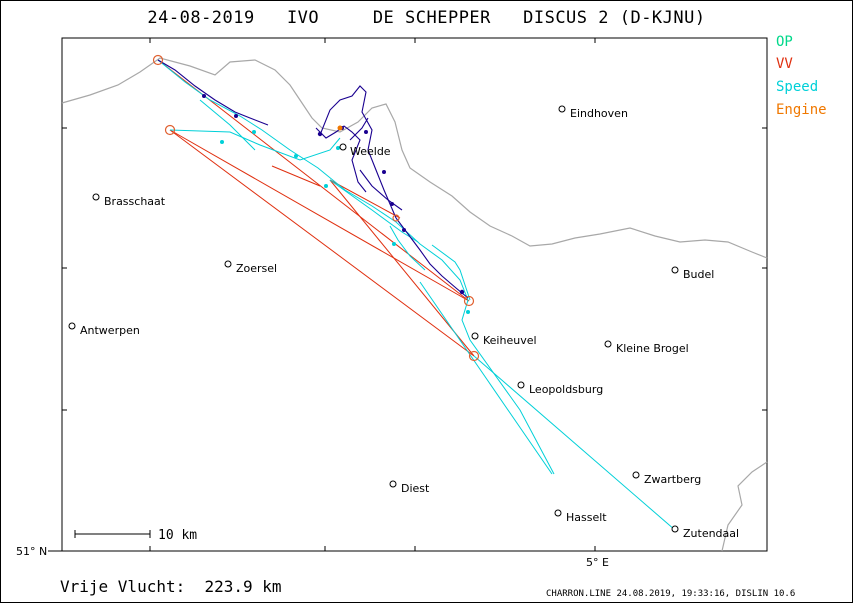 The image size is (853, 603). What do you see at coordinates (345, 222) in the screenshot?
I see `speed-markers` at bounding box center [345, 222].